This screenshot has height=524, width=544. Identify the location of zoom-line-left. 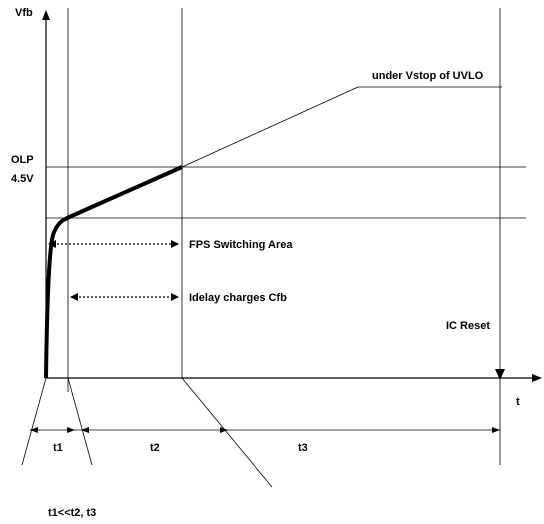
(34, 421).